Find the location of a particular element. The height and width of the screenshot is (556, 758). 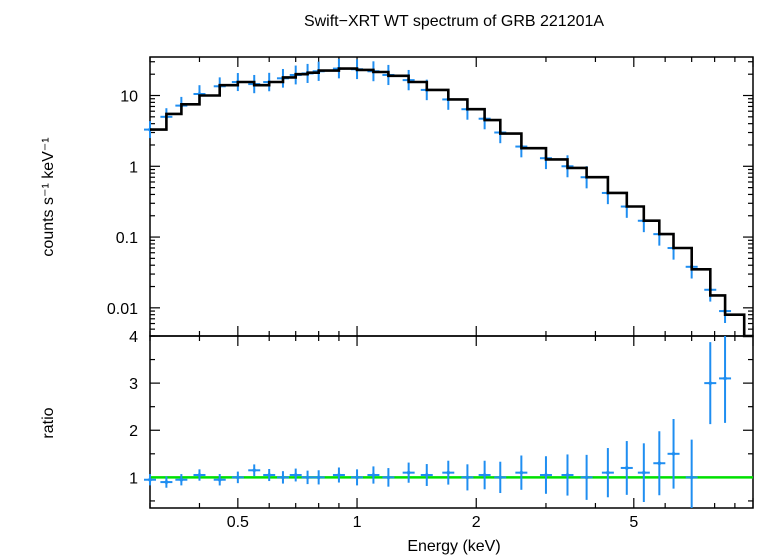

ratio-y-tick-label: 4 is located at coordinates (133, 337).